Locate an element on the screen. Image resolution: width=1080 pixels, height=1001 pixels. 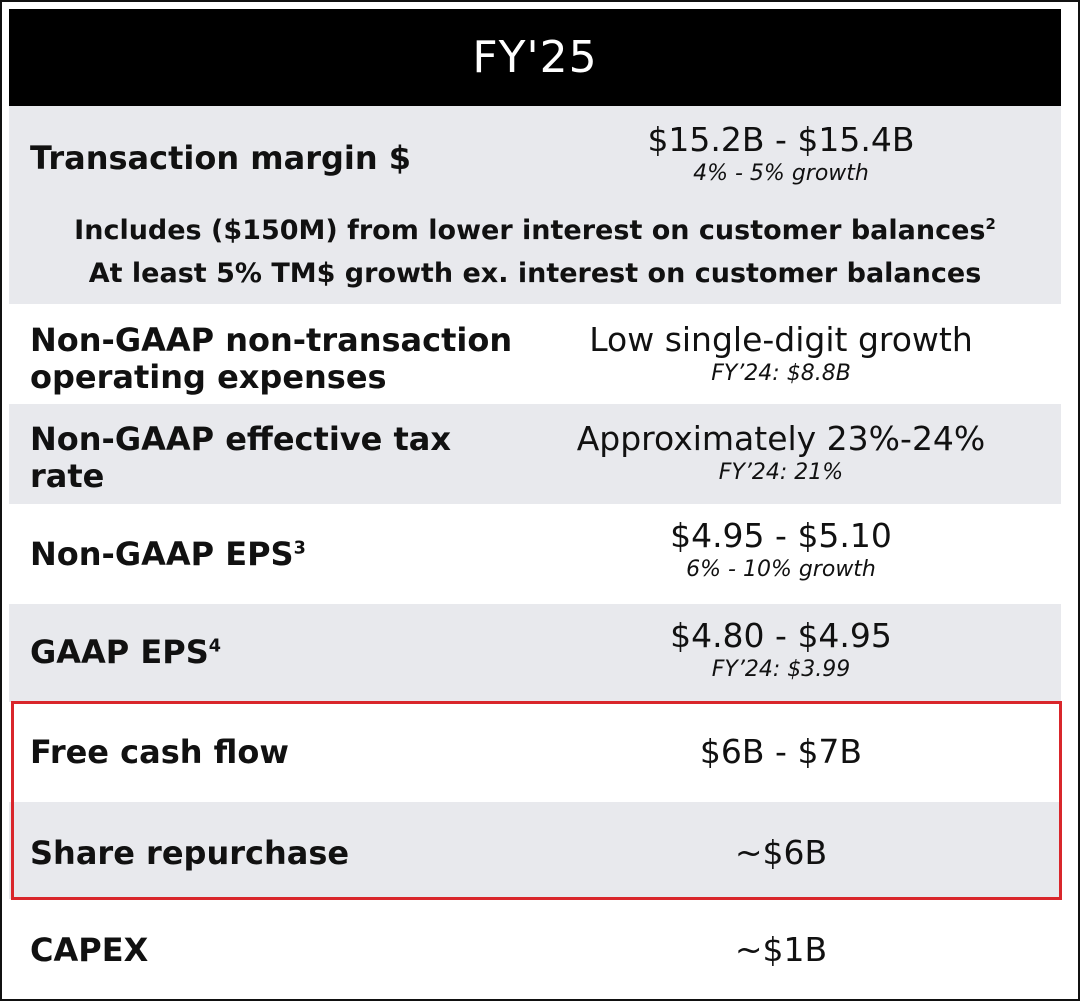
row-value-block: Low single-digit growth FY’24: $8.8B is located at coordinates (781, 354).